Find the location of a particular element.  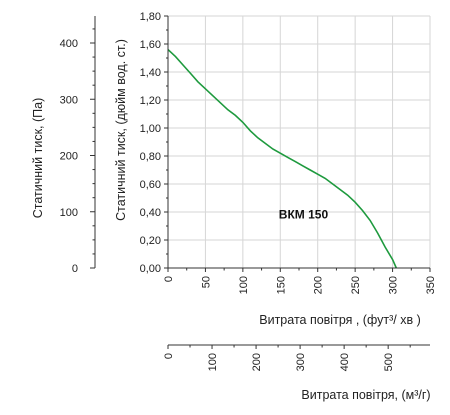

y-axis-pa: 0 100 200 300 400 is located at coordinates (78, 145).